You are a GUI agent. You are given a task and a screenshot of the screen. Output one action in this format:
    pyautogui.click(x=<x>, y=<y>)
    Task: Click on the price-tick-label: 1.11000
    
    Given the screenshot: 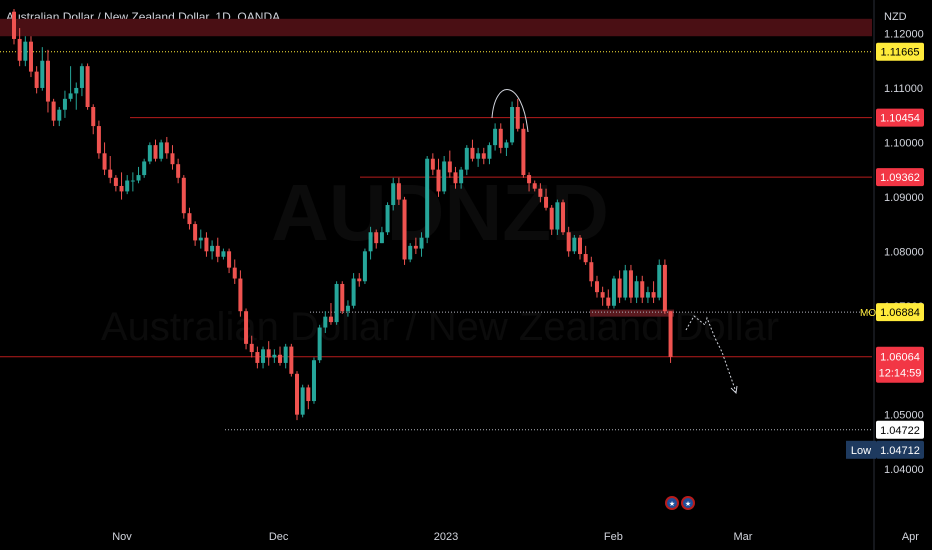 What is the action you would take?
    pyautogui.click(x=903, y=89)
    